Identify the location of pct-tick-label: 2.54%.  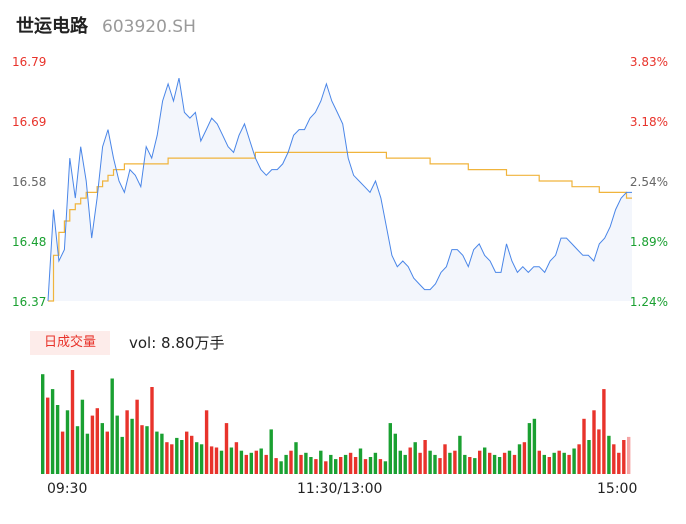
(648, 182).